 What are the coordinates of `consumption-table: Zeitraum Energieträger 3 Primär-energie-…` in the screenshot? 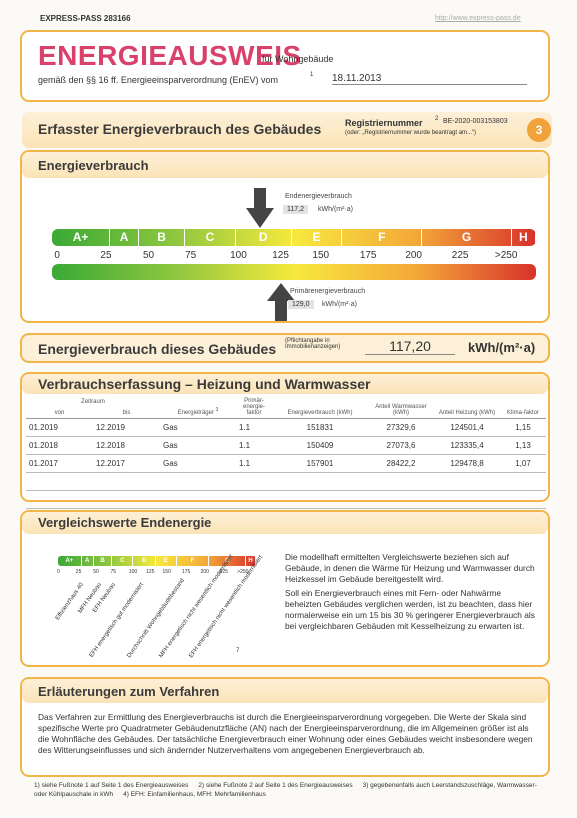 It's located at (286, 452).